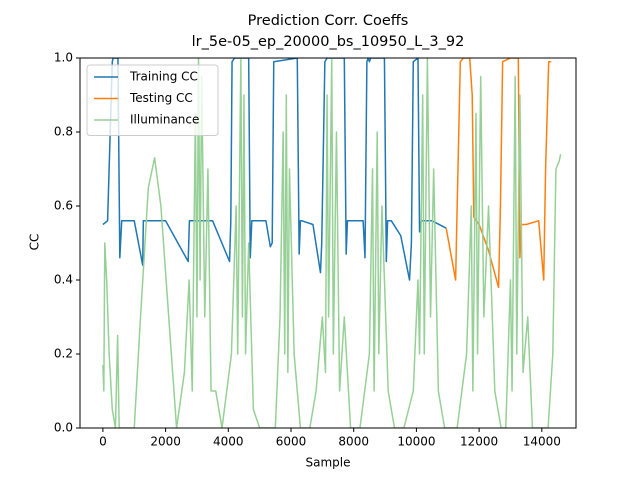 The width and height of the screenshot is (640, 480). Describe the element at coordinates (103, 442) in the screenshot. I see `x-tick-label: 0` at that location.